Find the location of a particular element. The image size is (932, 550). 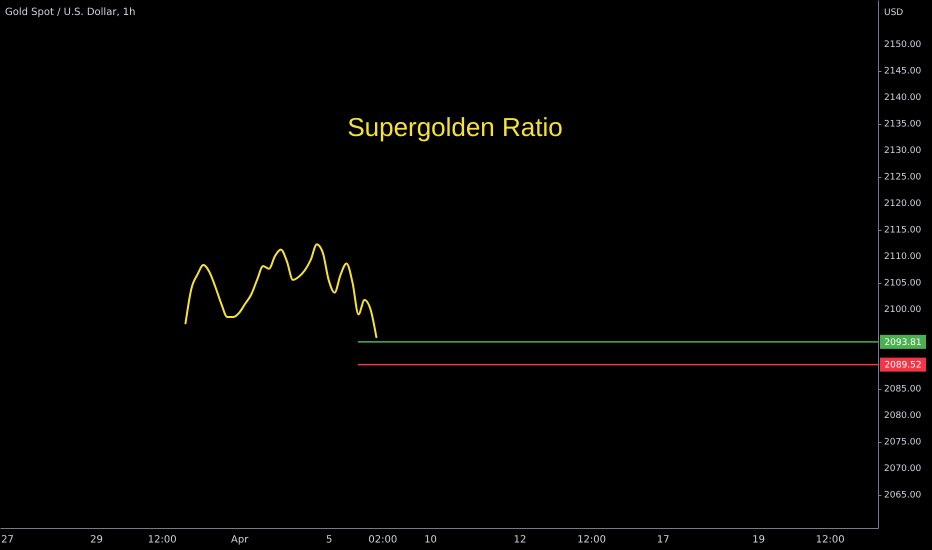

y-tick-label: 2070.00 is located at coordinates (903, 469).